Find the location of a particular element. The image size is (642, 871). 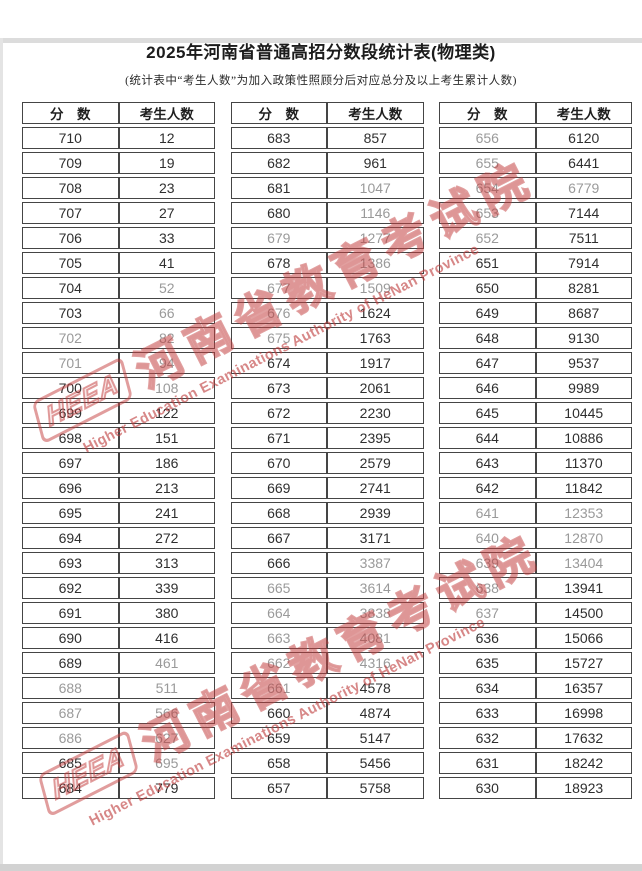

table-row: 672 2230 is located at coordinates (327, 413).